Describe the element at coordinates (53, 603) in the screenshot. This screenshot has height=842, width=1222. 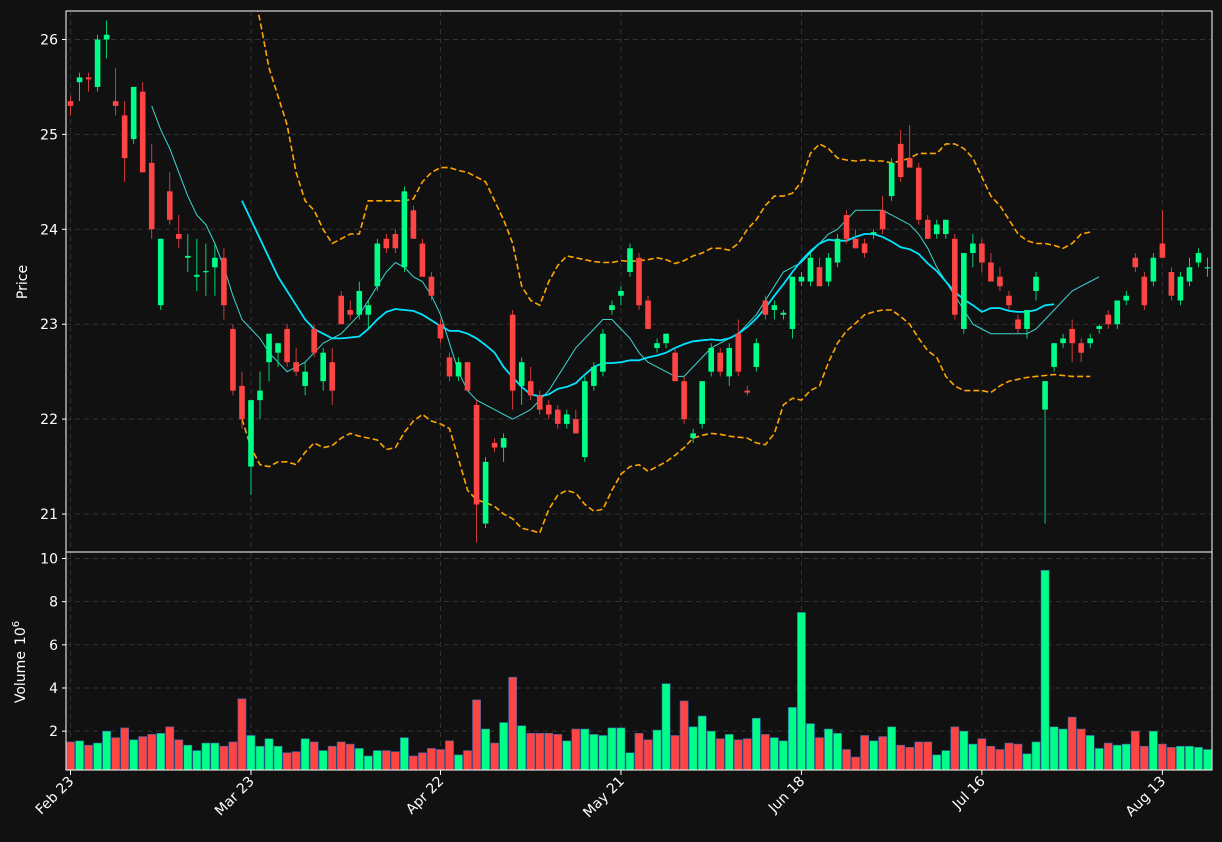
I see `volume-tick-label: 8` at that location.